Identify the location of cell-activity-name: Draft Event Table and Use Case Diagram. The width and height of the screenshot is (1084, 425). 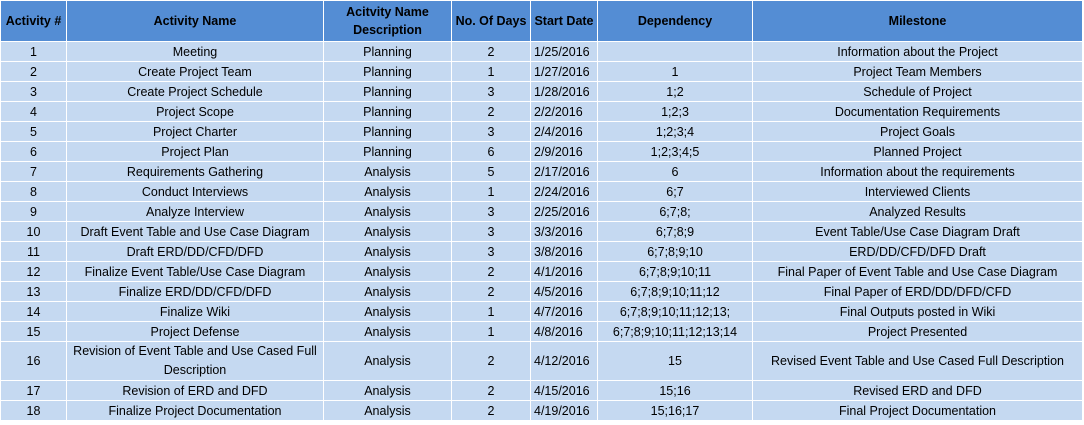
(195, 231).